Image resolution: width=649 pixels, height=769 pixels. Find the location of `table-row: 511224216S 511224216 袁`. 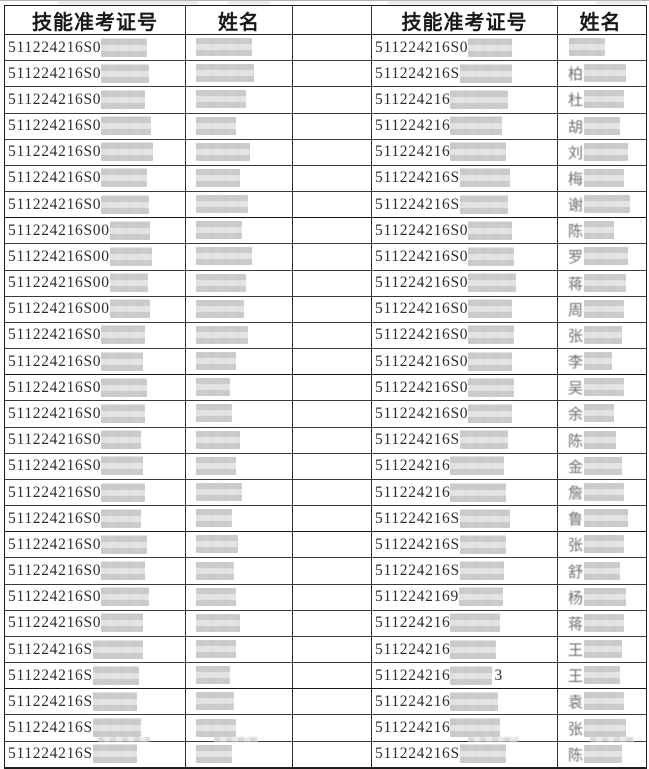

table-row: 511224216S 511224216 袁 is located at coordinates (325, 702).